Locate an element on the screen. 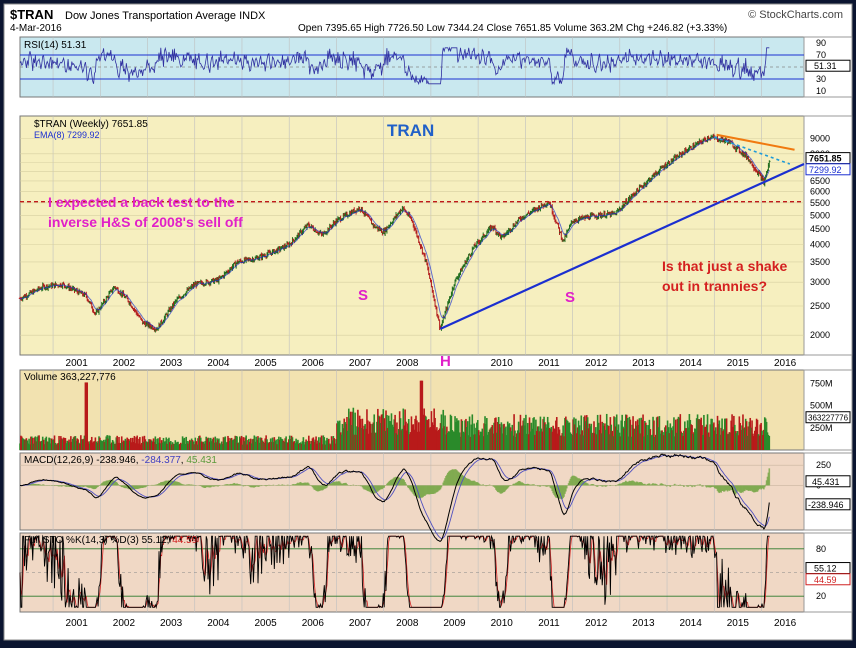 The height and width of the screenshot is (648, 856). price-tick-2000: 2000 is located at coordinates (820, 335).